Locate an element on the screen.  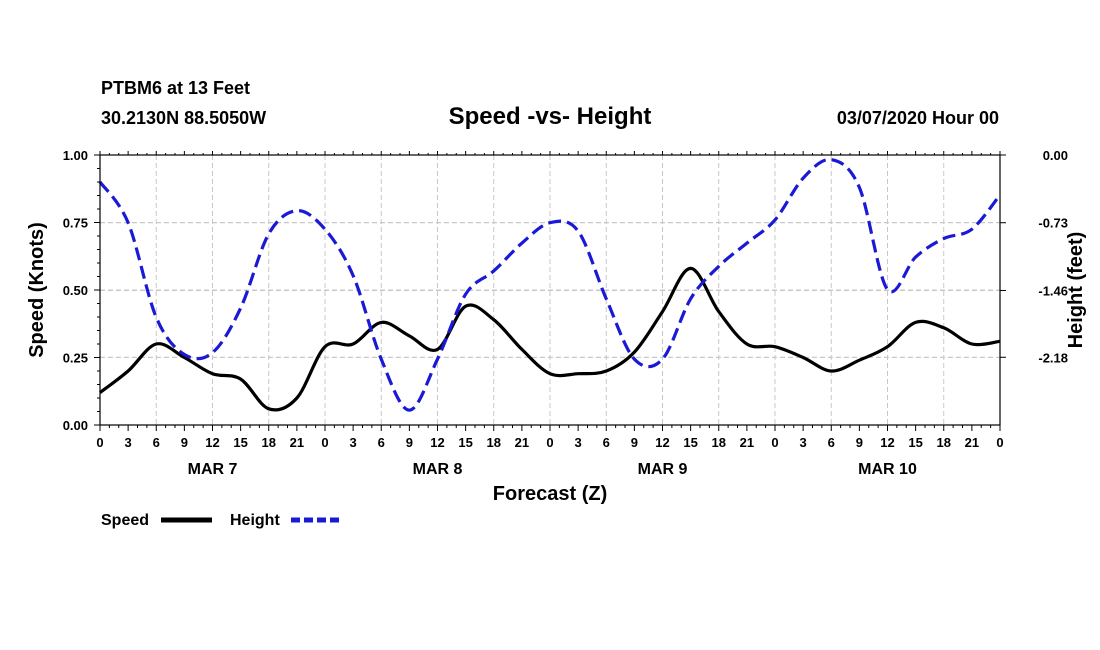
right-tick-label: -1.46 is located at coordinates (1053, 290).